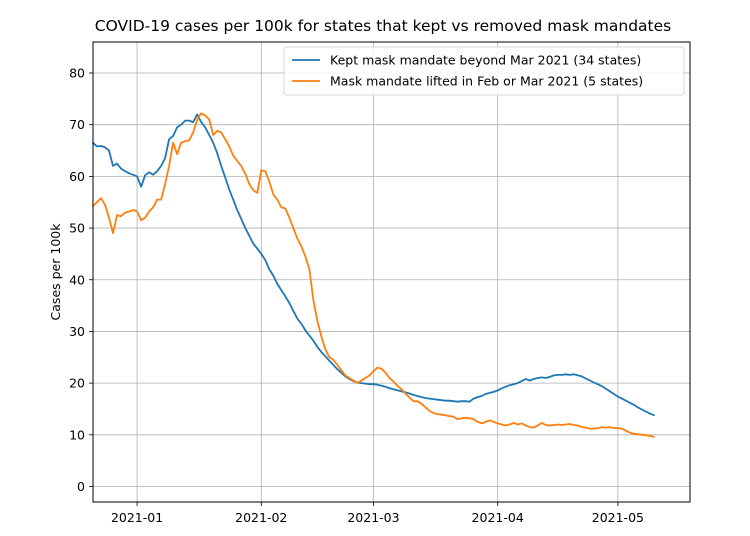  Describe the element at coordinates (77, 331) in the screenshot. I see `y-tick-label: 30` at that location.